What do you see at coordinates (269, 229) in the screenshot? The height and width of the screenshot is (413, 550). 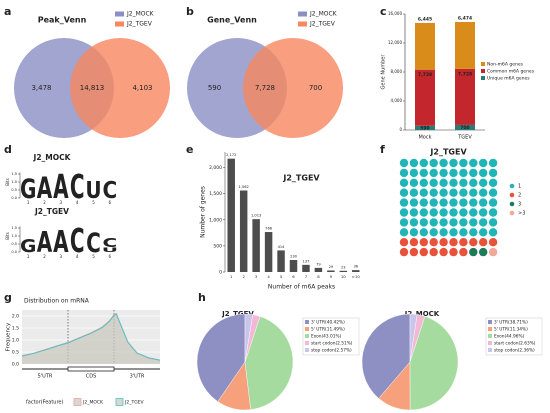 I see `data-label: 766` at bounding box center [269, 229].